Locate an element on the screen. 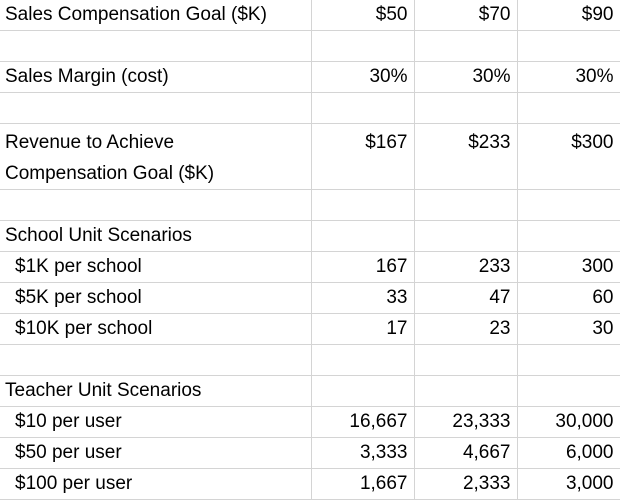 Image resolution: width=620 pixels, height=500 pixels. row-label: Sales Margin (cost) is located at coordinates (156, 77).